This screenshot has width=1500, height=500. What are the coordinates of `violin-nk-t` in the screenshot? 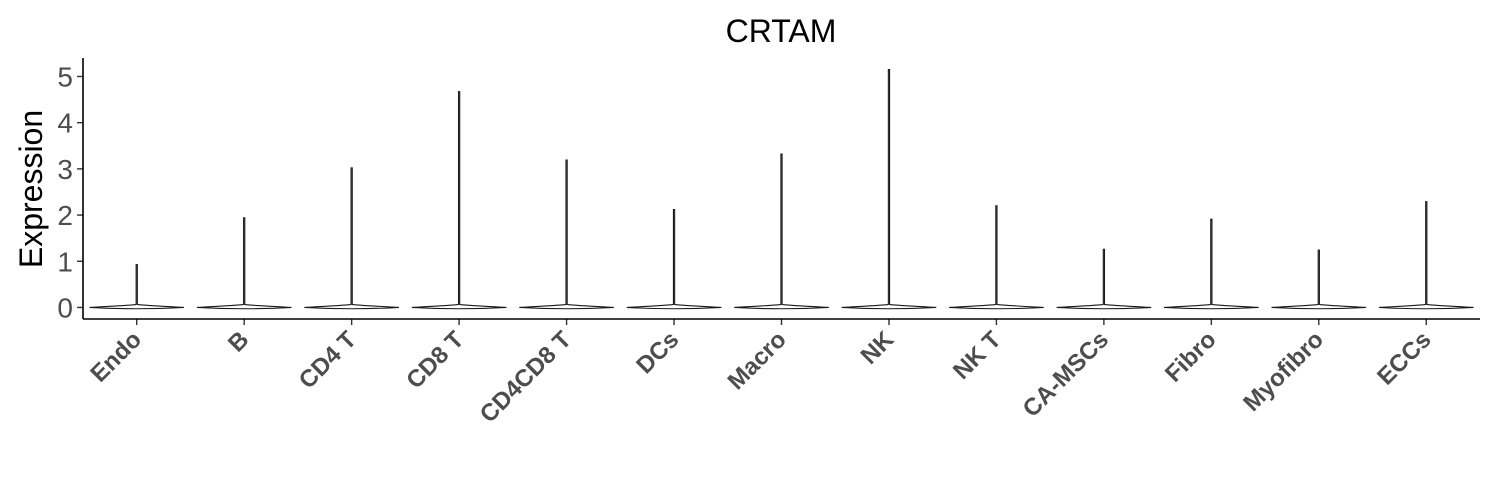 It's located at (996, 257).